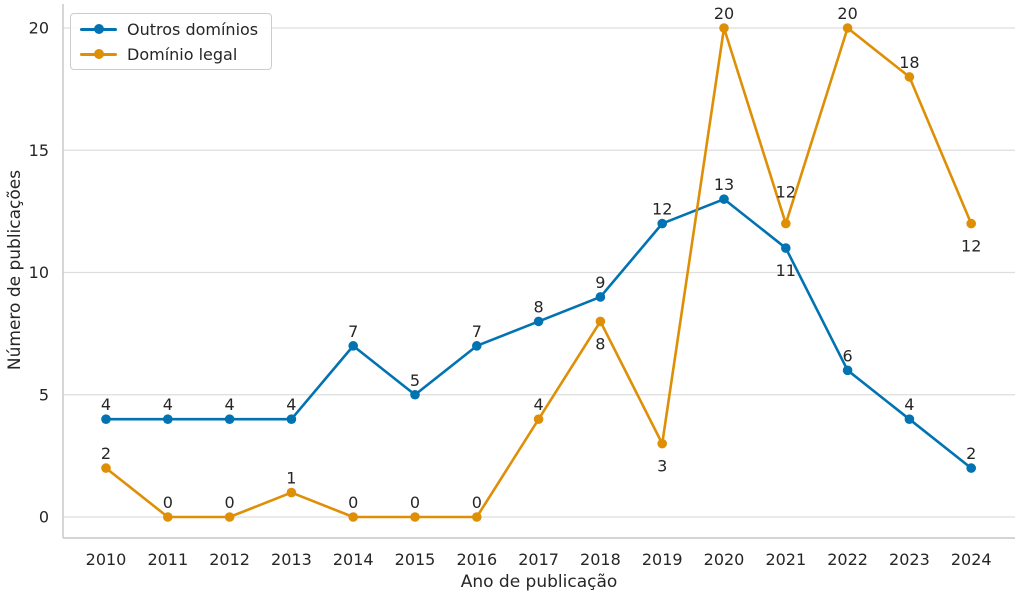  I want to click on legend-label: Domínio legal, so click(182, 54).